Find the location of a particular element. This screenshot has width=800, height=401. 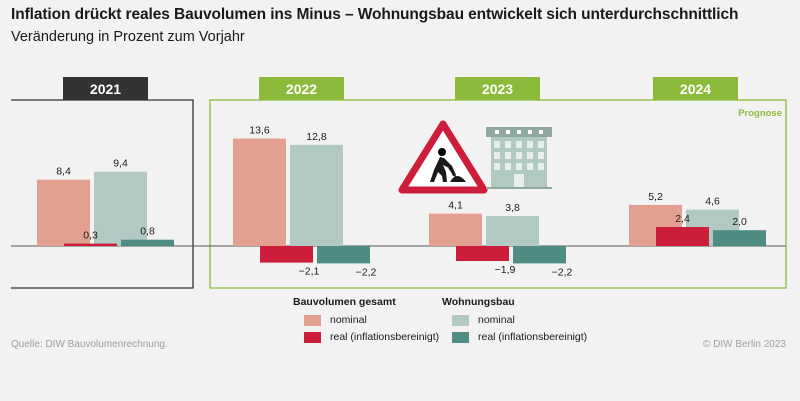

bar-bau-nominal-2023 is located at coordinates (455, 229).